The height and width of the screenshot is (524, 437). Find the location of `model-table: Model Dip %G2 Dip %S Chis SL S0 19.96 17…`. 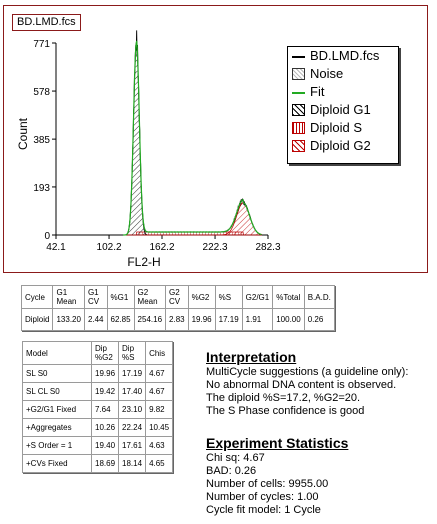

model-table: Model Dip %G2 Dip %S Chis SL S0 19.96 17… is located at coordinates (98, 407).